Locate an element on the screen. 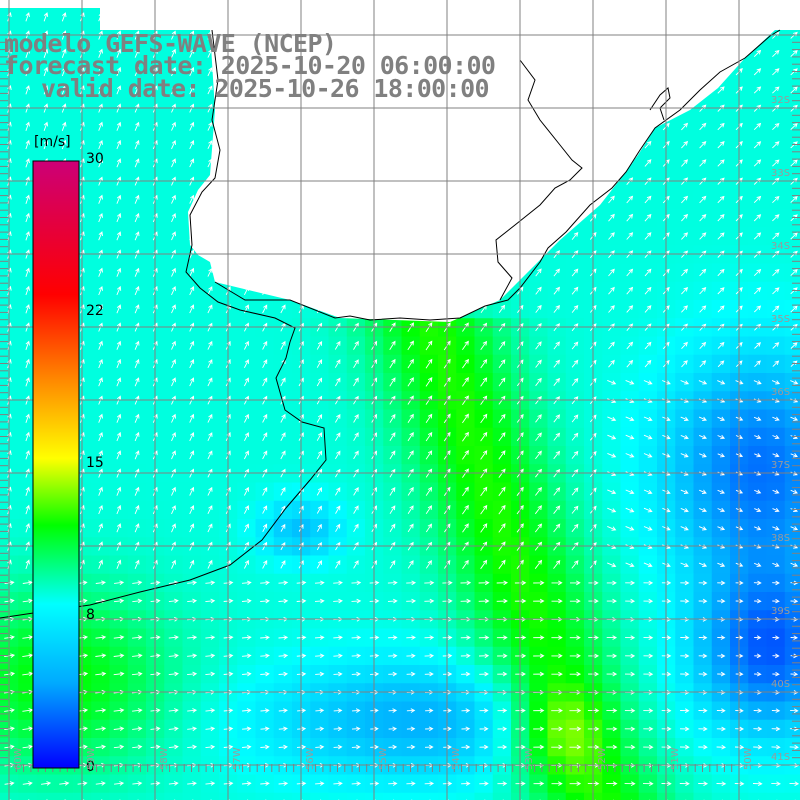 Image resolution: width=800 pixels, height=800 pixels. lat-label: 36S is located at coordinates (781, 392).